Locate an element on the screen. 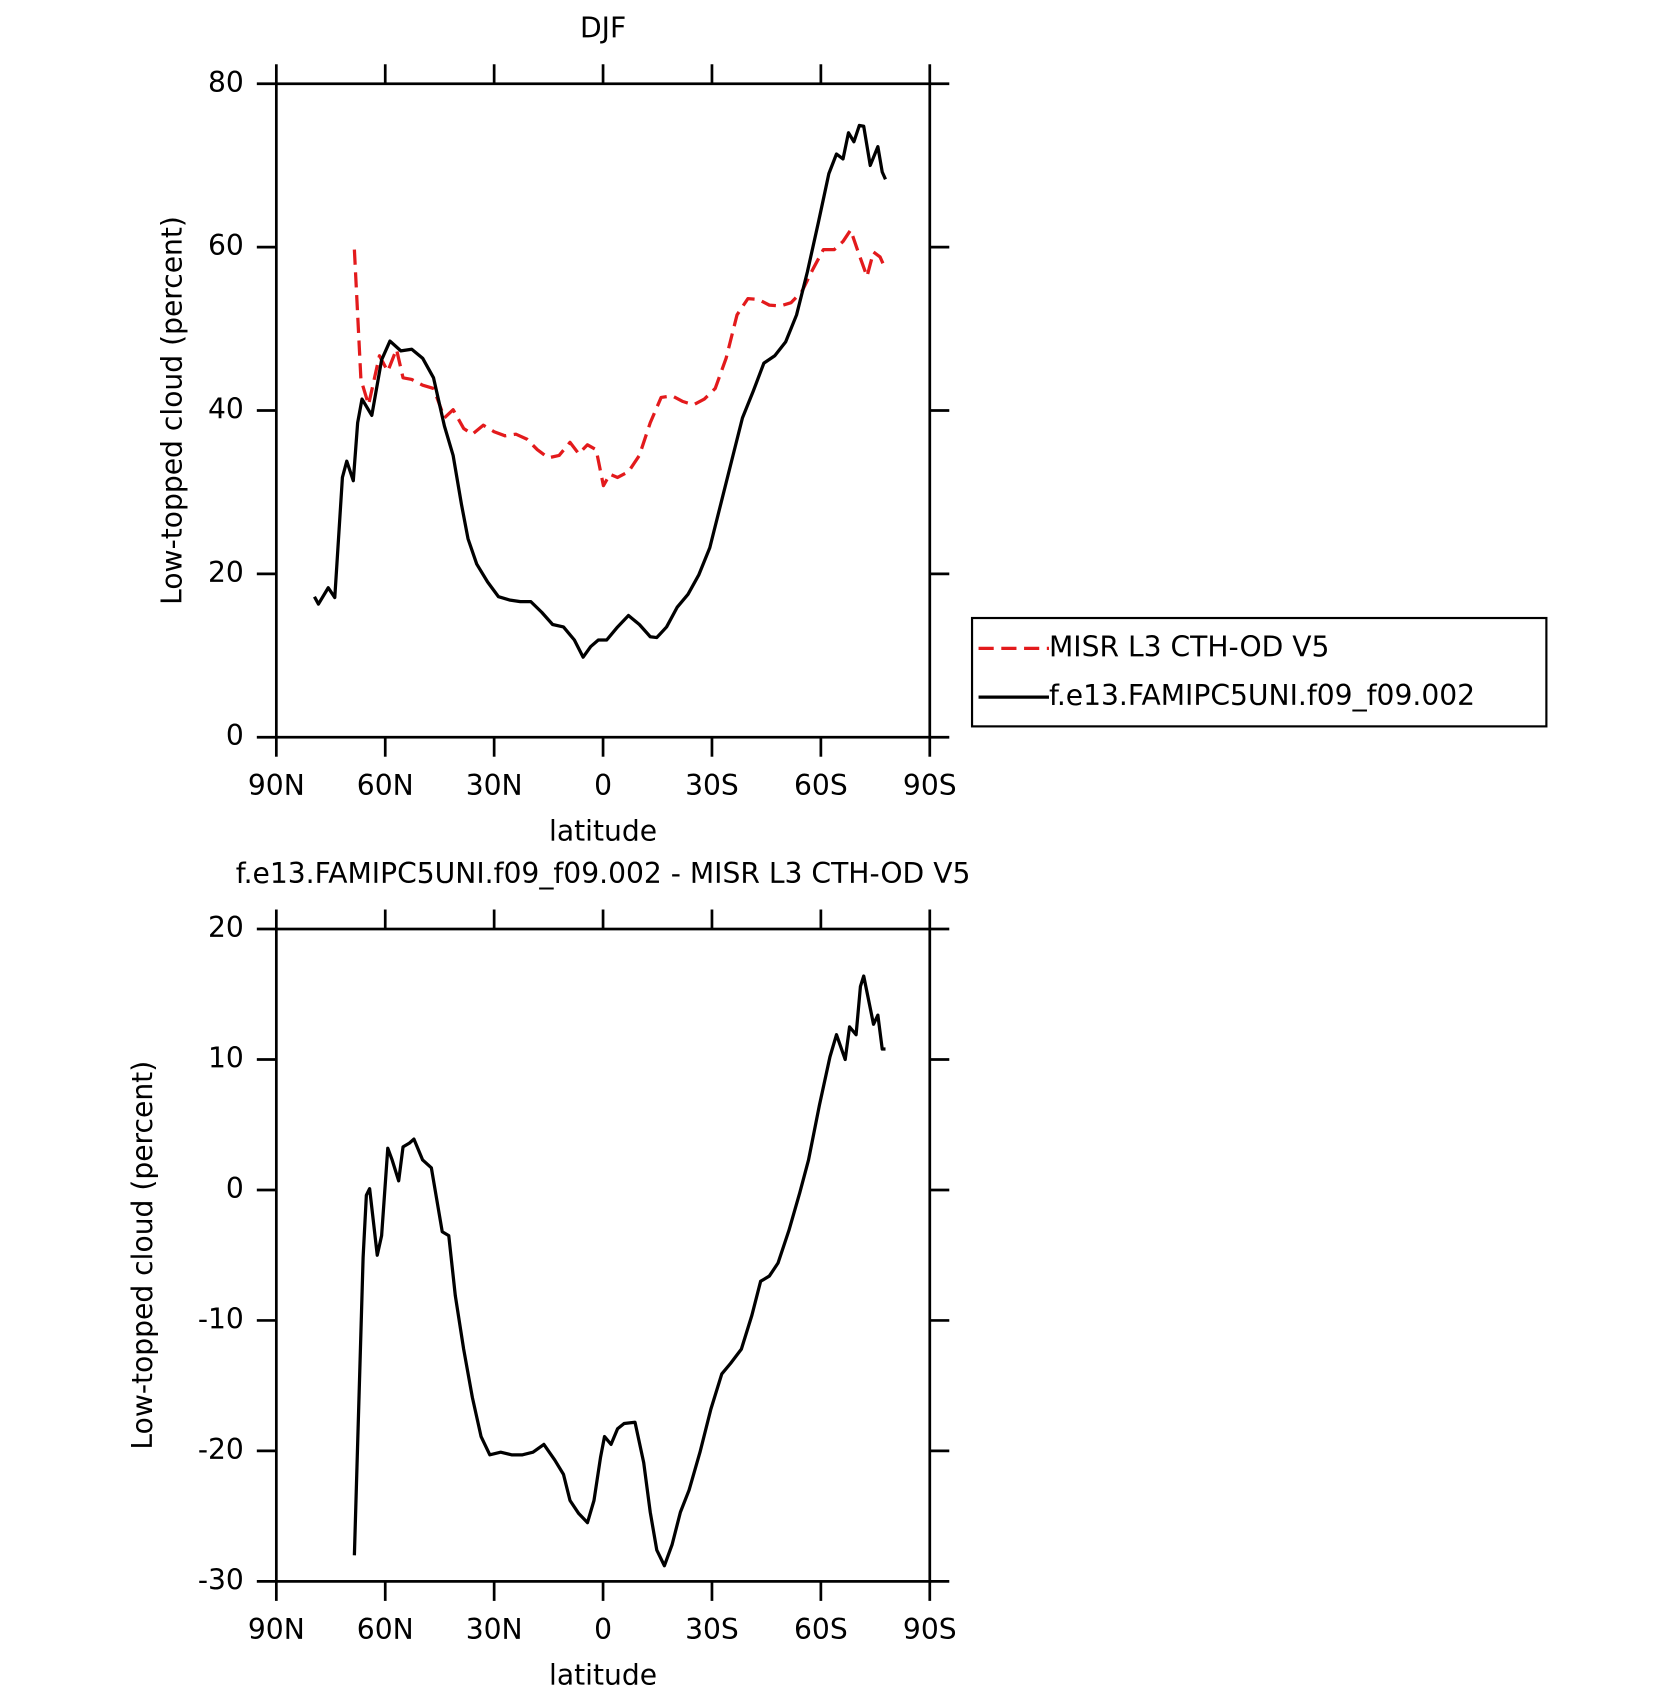  y-tick-label: 80 is located at coordinates (226, 82).